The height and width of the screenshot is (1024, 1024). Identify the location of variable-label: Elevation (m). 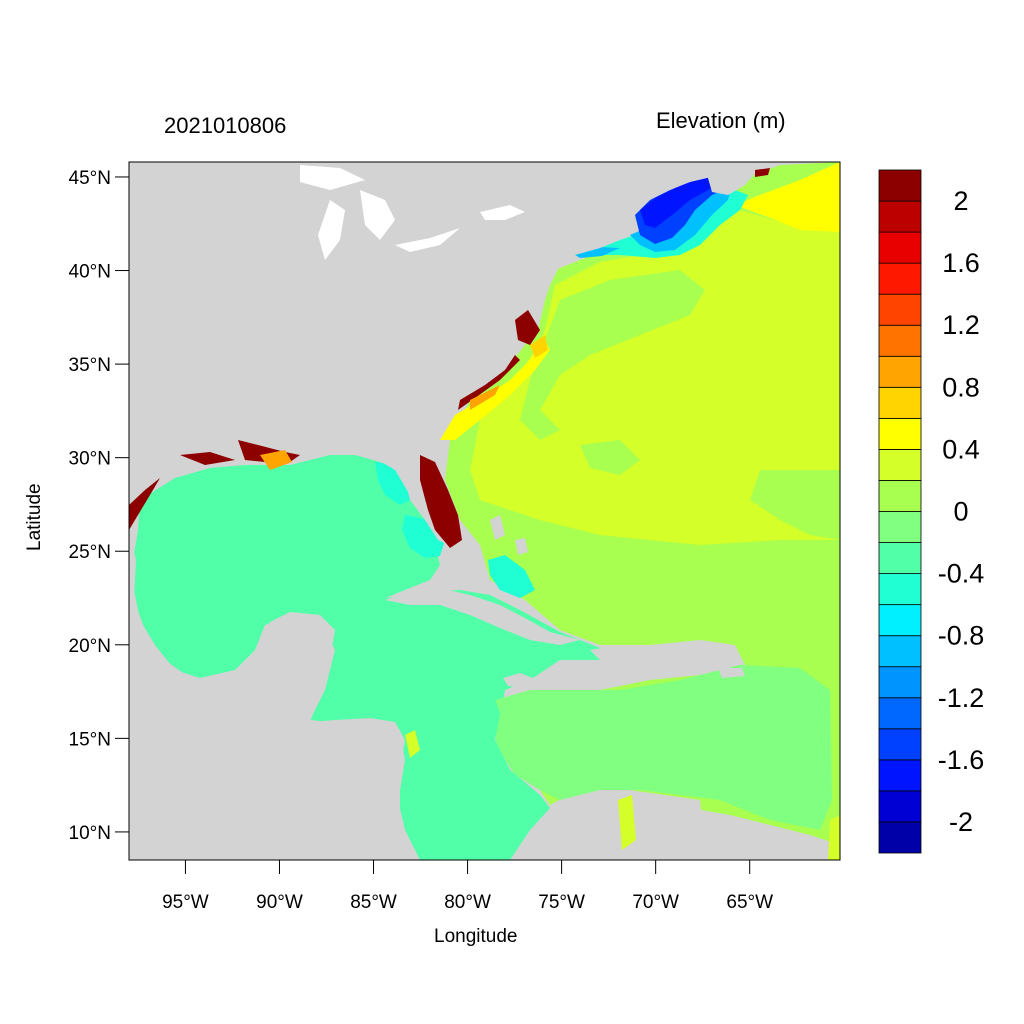
(721, 120).